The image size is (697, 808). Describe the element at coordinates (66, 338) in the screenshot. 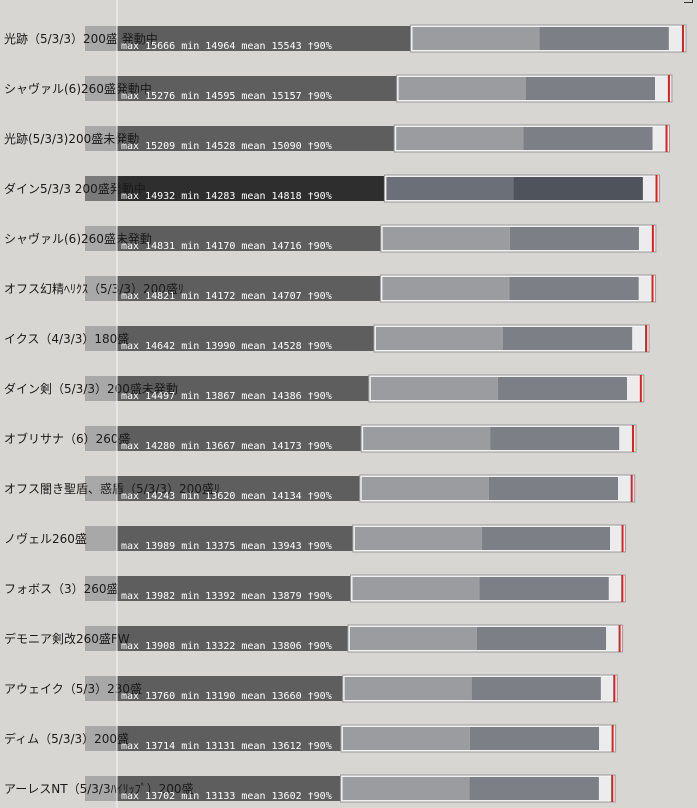

I see `row-label: イクス（4/3/3）180盛` at that location.